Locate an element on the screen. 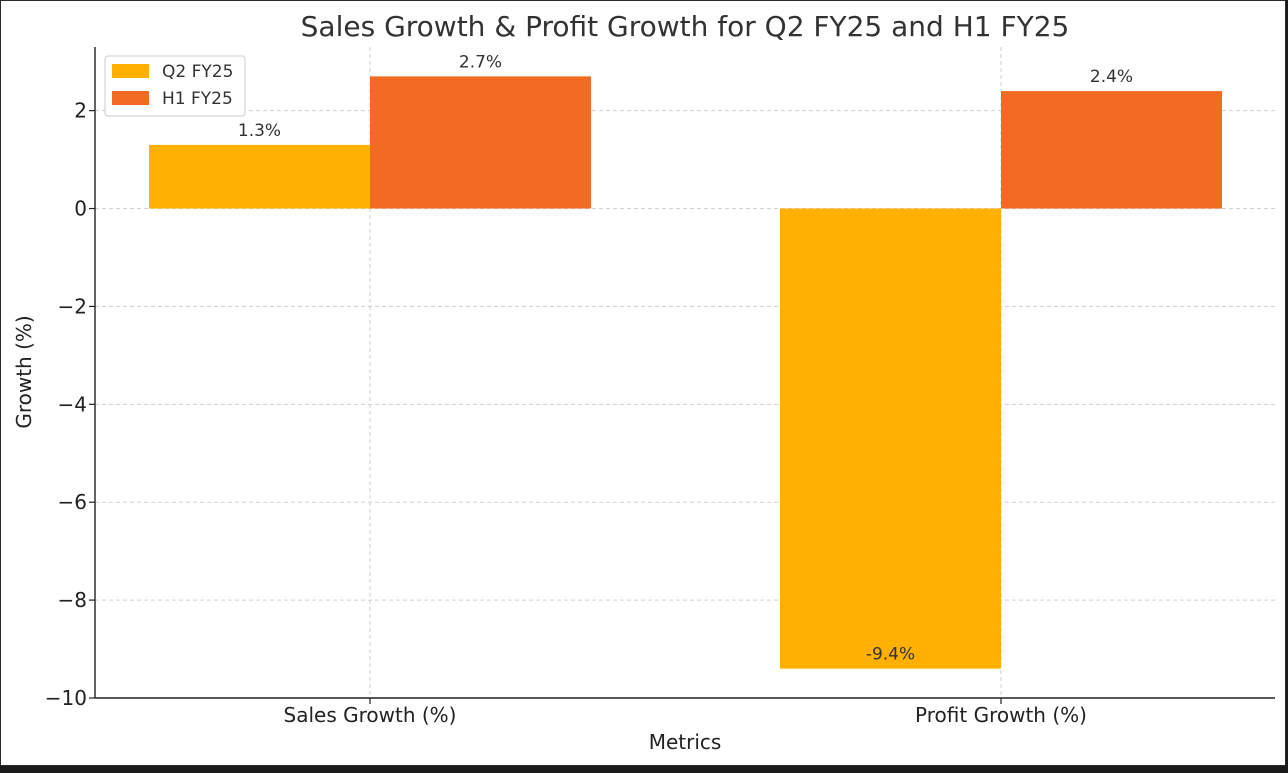  bar-h1-fy25-profit-growth is located at coordinates (1111, 150).